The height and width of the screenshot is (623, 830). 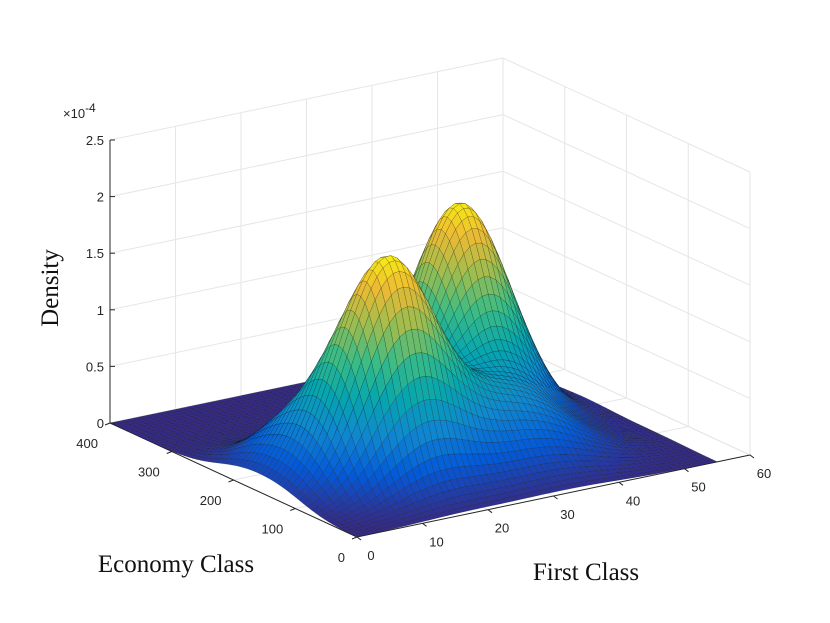 What do you see at coordinates (633, 500) in the screenshot?
I see `x-tick-label: 40` at bounding box center [633, 500].